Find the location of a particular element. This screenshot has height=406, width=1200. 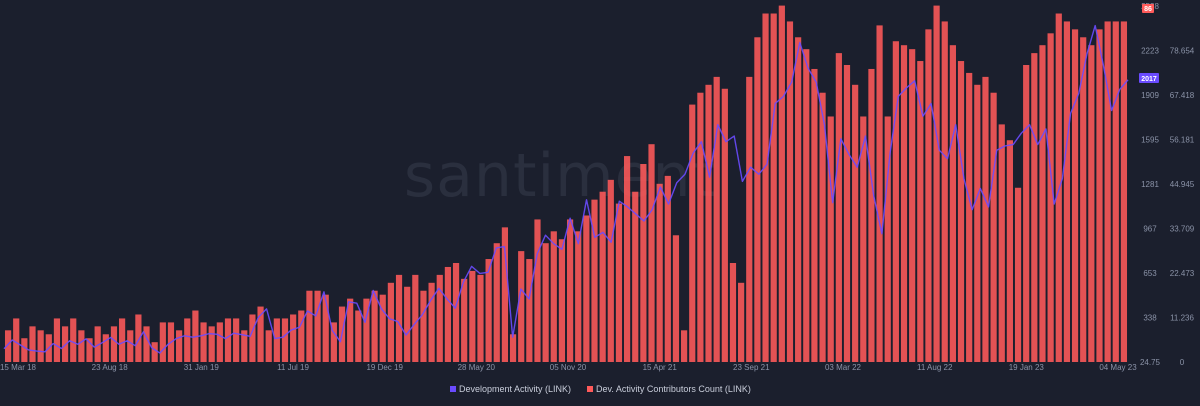

y-axis-left: 24.7533865396712811595190922232538 is located at coordinates (1150, 184).